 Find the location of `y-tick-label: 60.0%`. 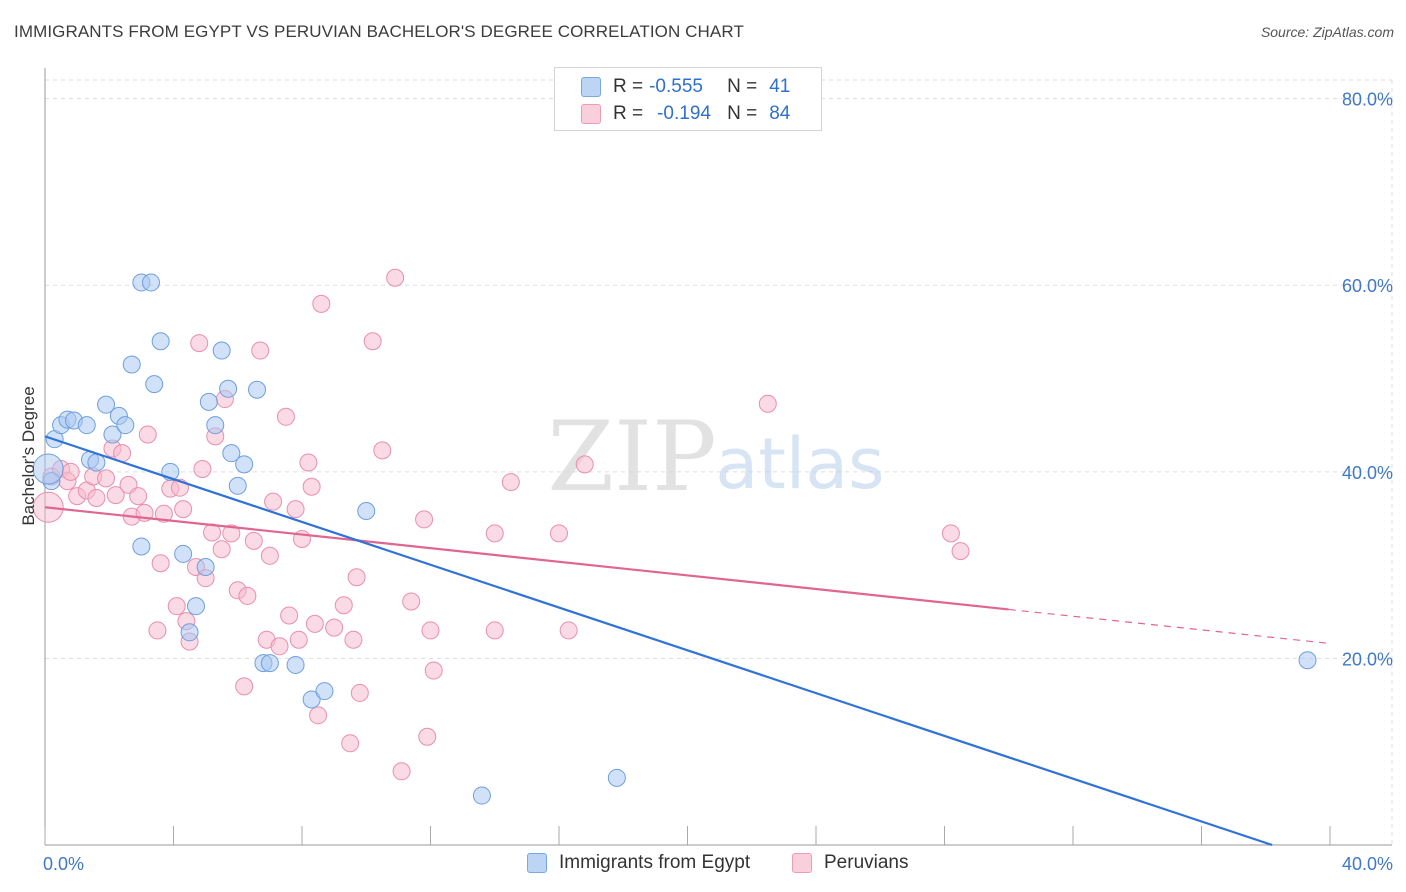

y-tick-label: 60.0% is located at coordinates (1367, 286).